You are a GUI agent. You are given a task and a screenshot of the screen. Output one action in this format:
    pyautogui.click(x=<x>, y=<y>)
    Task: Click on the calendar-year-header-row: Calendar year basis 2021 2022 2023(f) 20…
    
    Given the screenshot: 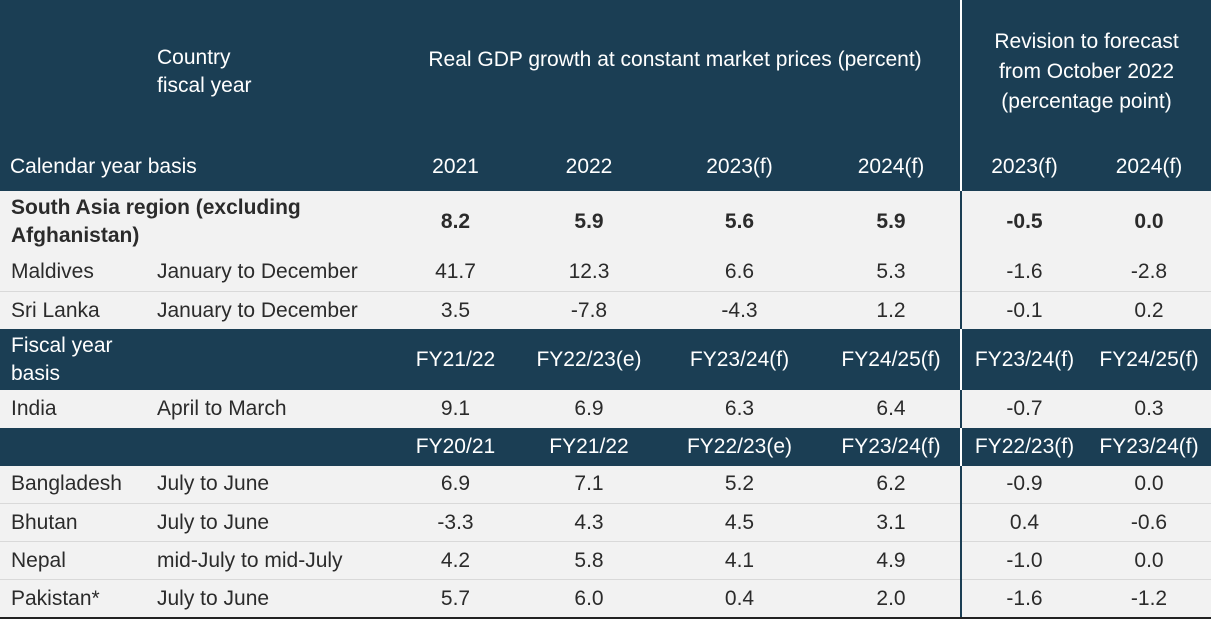 What is the action you would take?
    pyautogui.click(x=605, y=167)
    